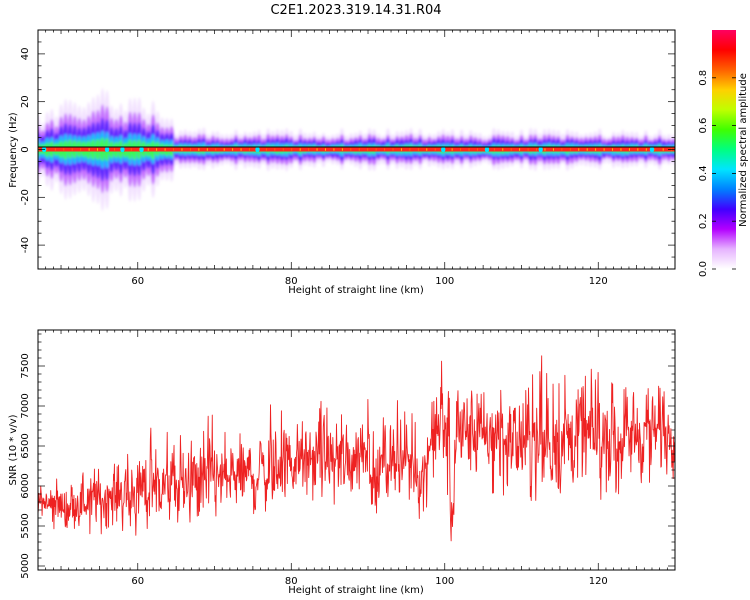  I want to click on colorbar-tick-label: 0.2, so click(703, 221).